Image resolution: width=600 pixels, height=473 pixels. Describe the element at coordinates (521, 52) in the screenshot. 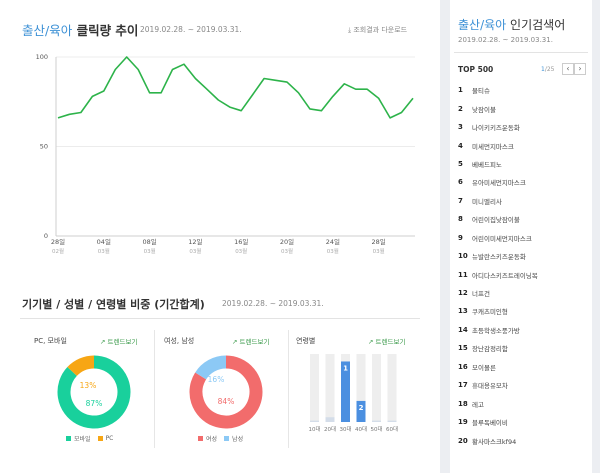

I see `divider` at that location.